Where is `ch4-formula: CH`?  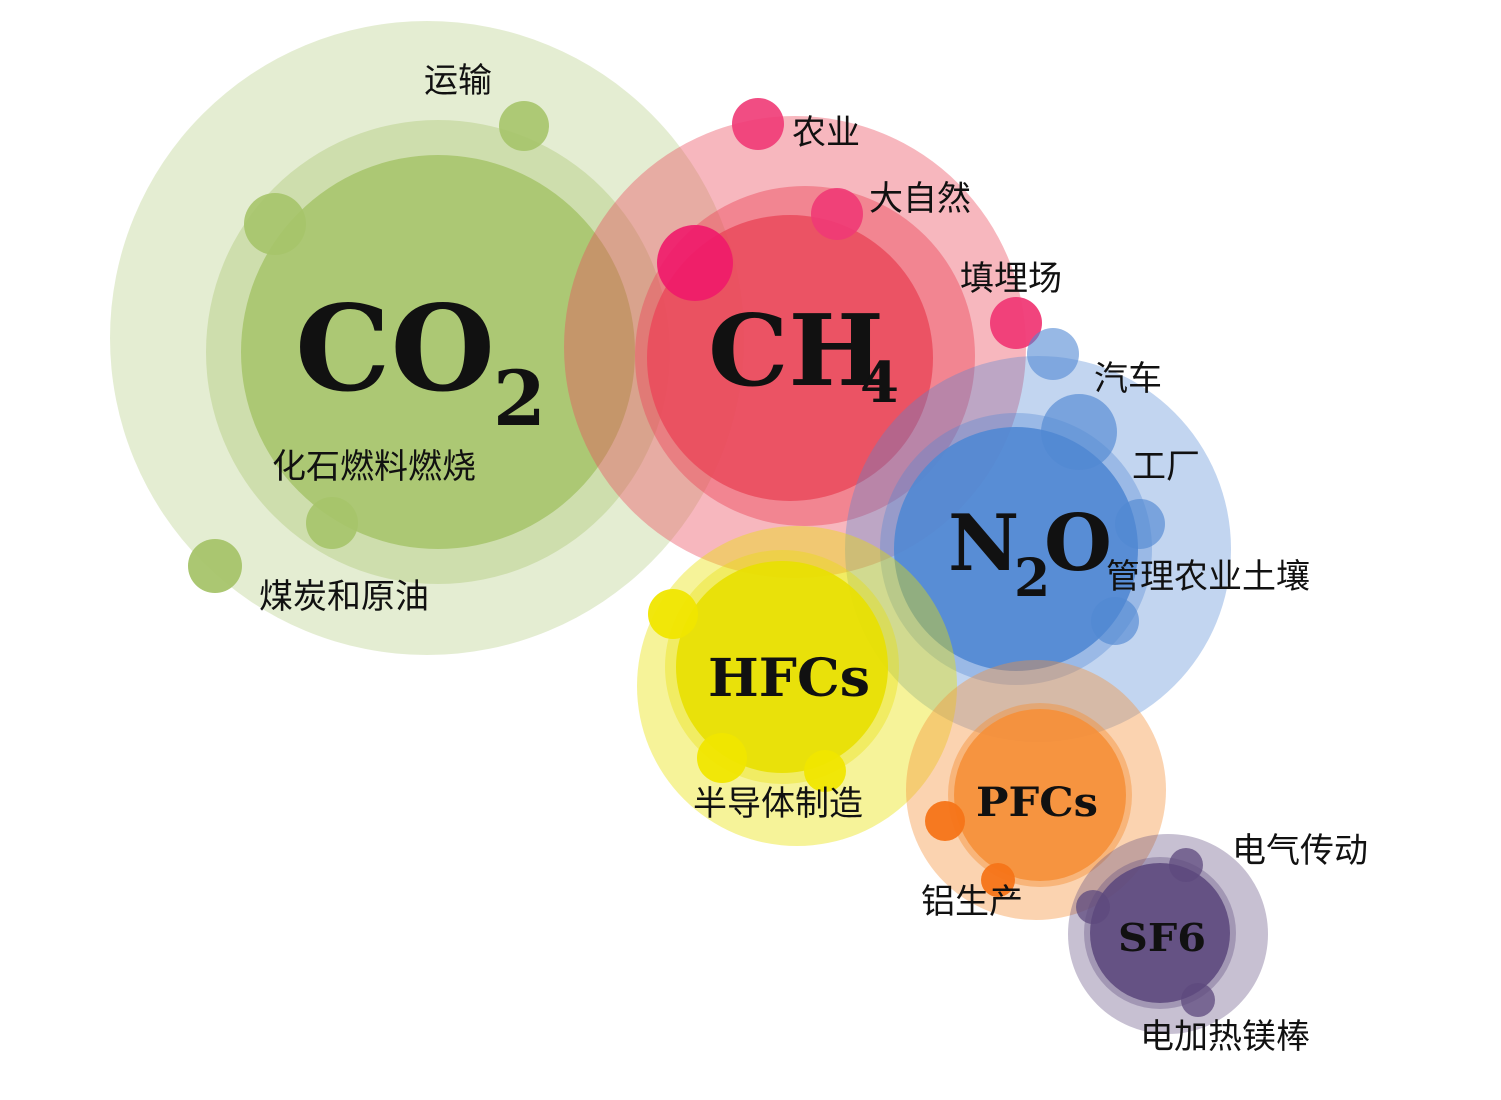
ch4-formula: CH is located at coordinates (796, 351).